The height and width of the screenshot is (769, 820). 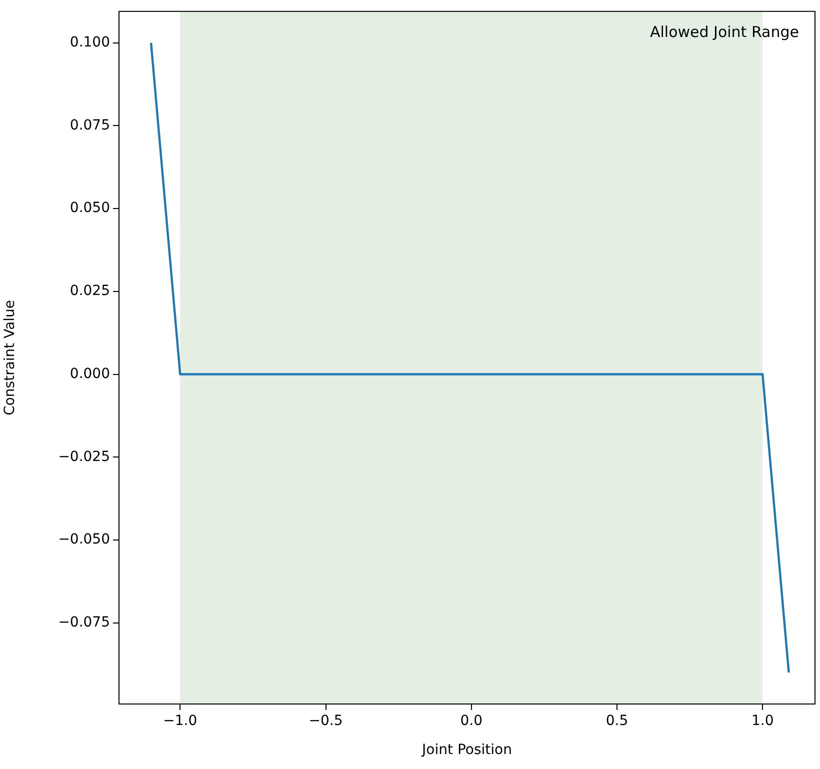 I want to click on x-tick-label: −1.0, so click(x=180, y=721).